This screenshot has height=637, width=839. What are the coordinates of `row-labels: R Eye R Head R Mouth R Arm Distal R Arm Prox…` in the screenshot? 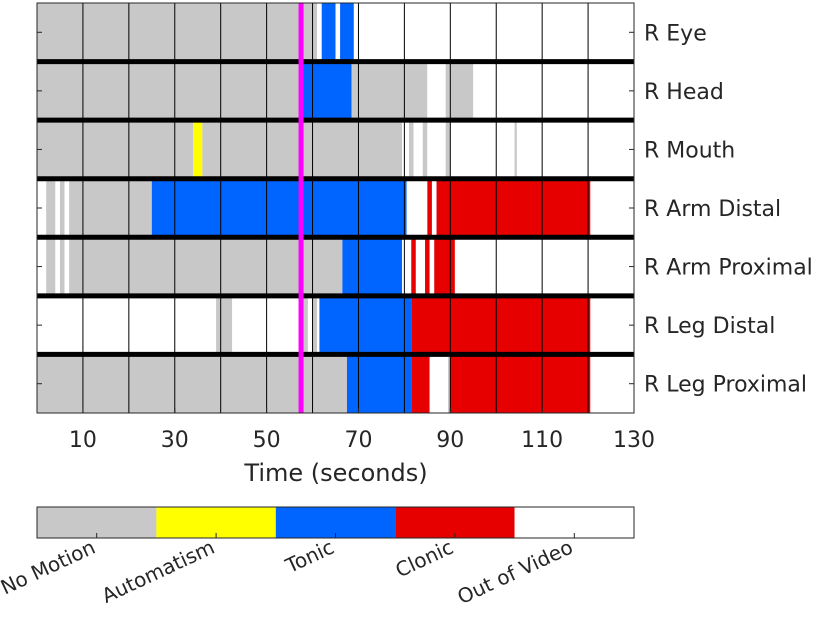 It's located at (728, 209).